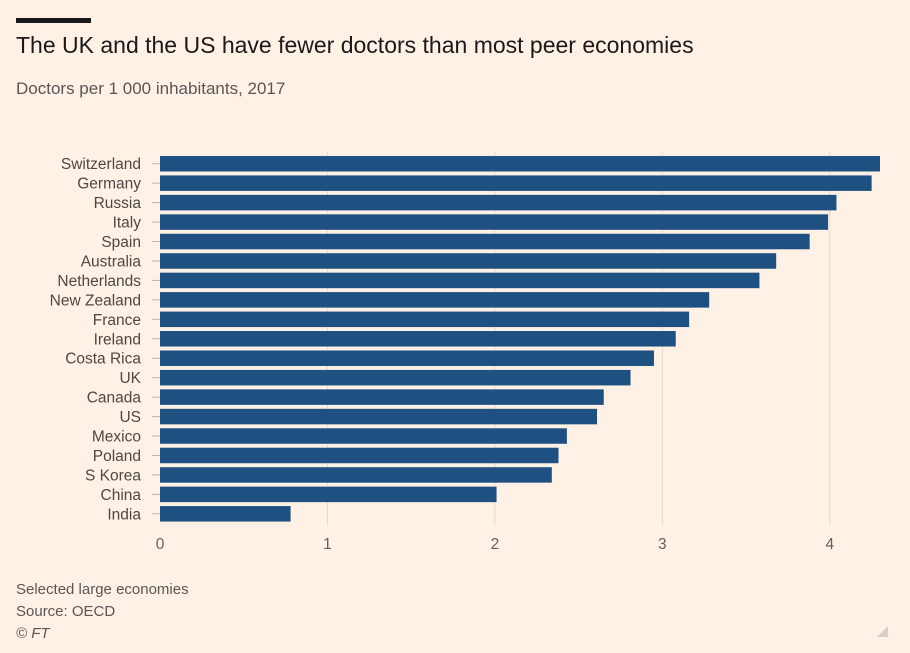 This screenshot has width=910, height=653. What do you see at coordinates (116, 437) in the screenshot?
I see `category-label: Mexico` at bounding box center [116, 437].